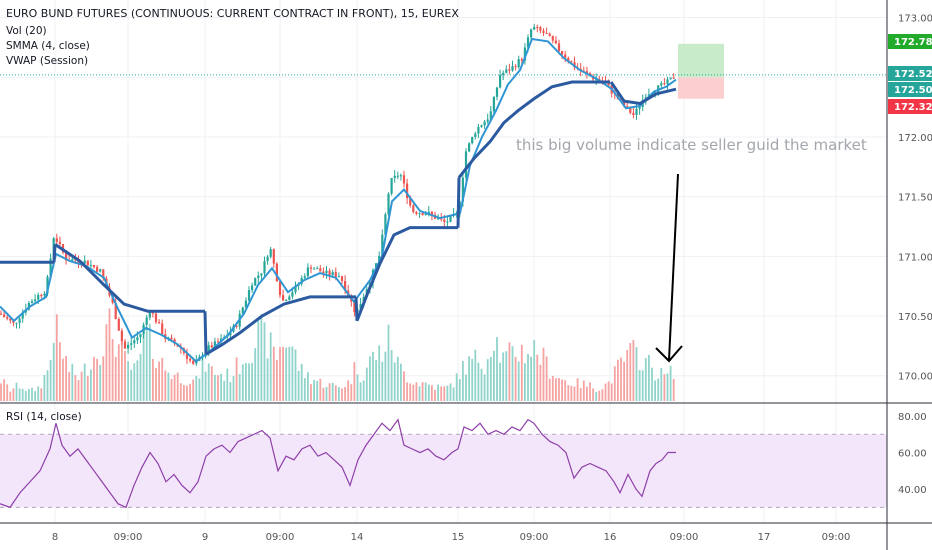 This screenshot has height=550, width=932. Describe the element at coordinates (669, 268) in the screenshot. I see `annotation-arrow` at that location.